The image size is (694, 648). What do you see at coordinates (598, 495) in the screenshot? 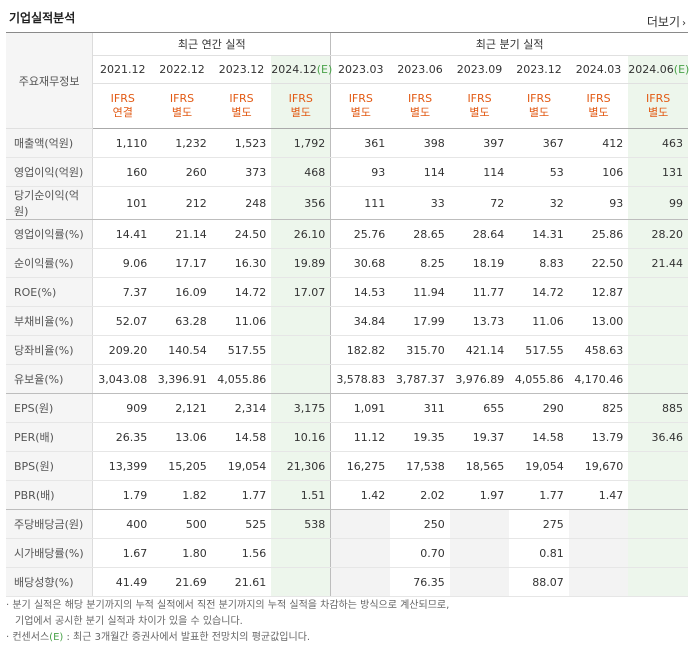
I see `data-cell: 1.47` at bounding box center [598, 495].